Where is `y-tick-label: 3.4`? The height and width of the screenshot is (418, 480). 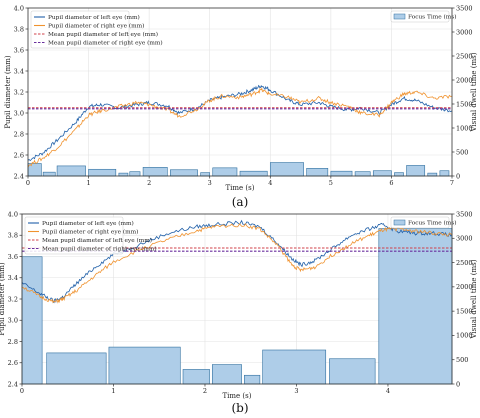 y-tick-label: 3.4 is located at coordinates (19, 71).